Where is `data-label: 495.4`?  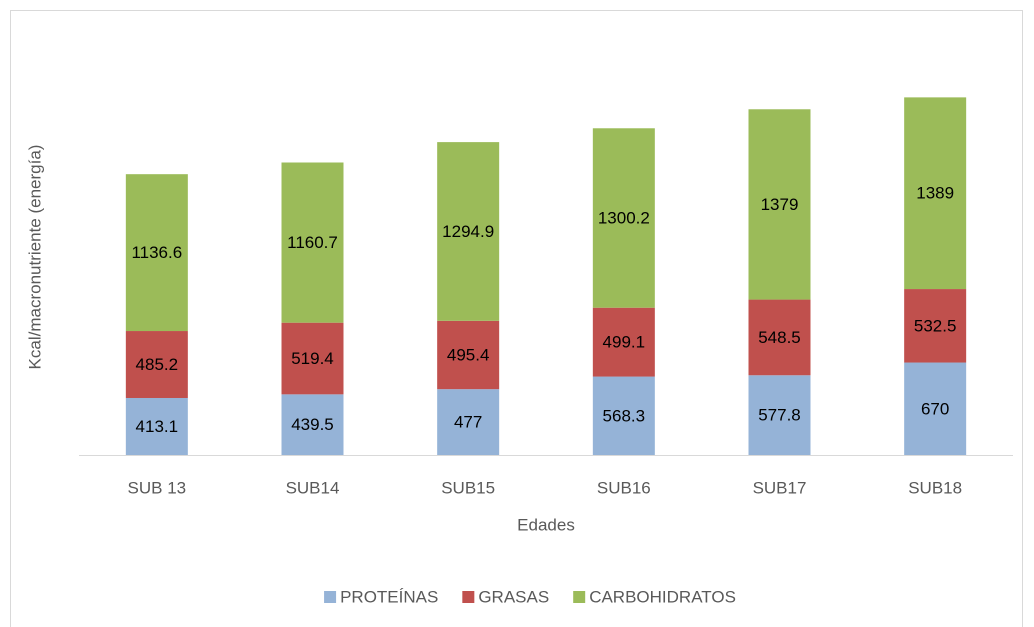 data-label: 495.4 is located at coordinates (468, 354).